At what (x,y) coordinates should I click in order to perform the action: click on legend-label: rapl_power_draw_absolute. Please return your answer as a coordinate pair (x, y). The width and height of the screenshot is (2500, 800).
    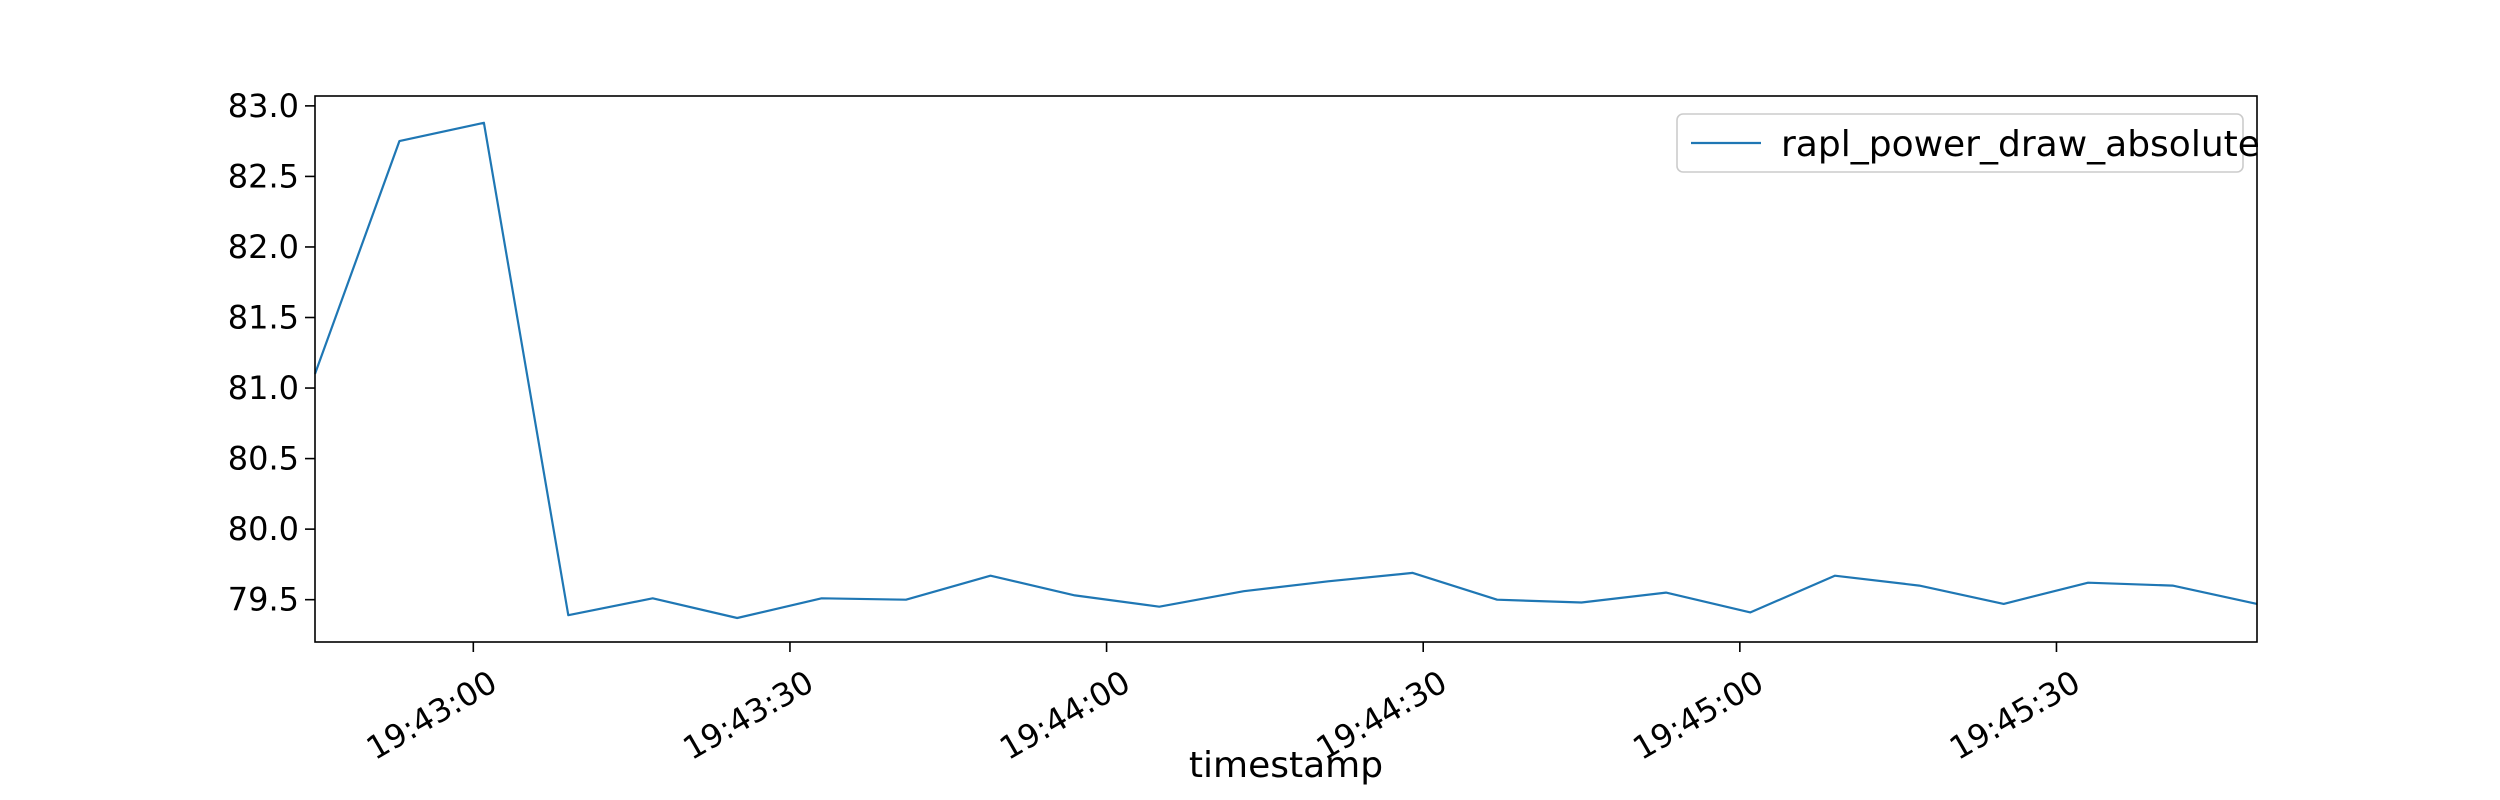
    Looking at the image, I should click on (2020, 144).